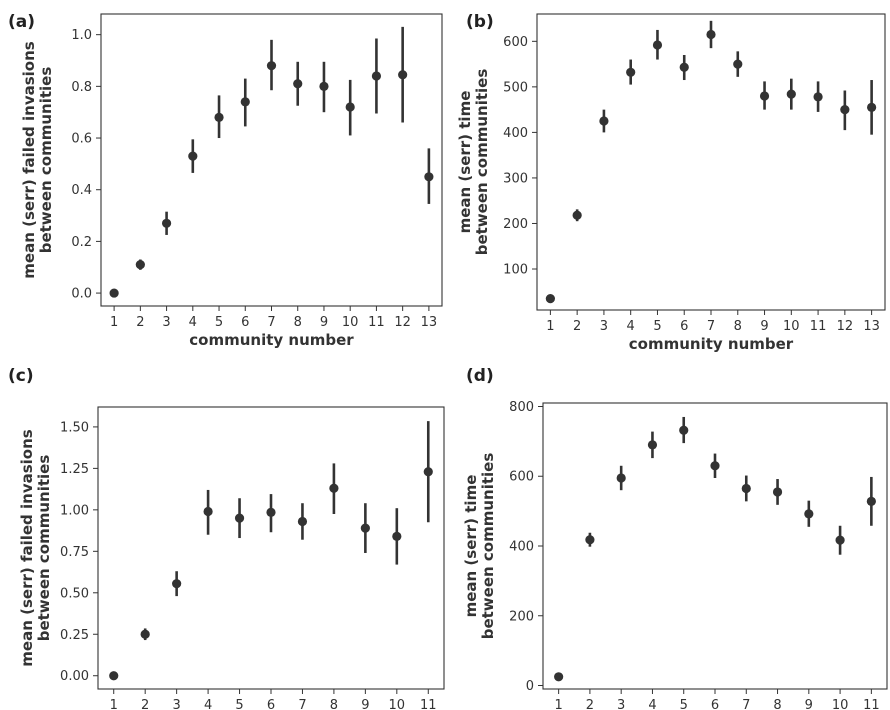 The height and width of the screenshot is (710, 890). Describe the element at coordinates (465, 162) in the screenshot. I see `y-axis-label: mean (serr) time` at that location.